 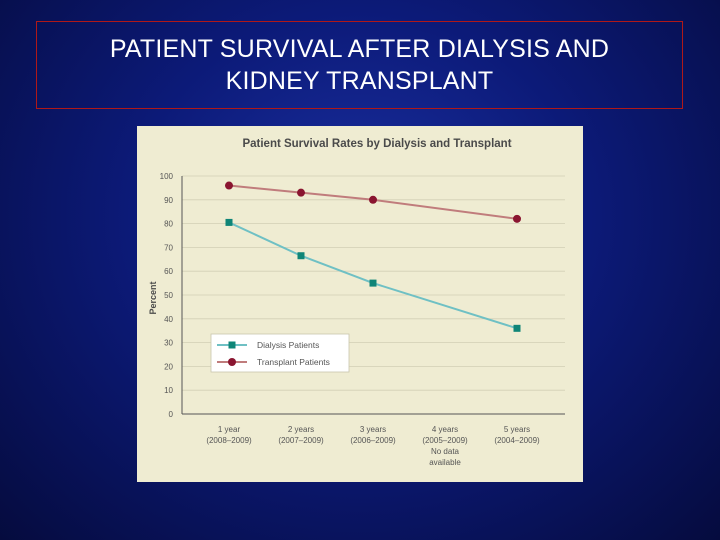 I want to click on y-tick-label-0: 0, so click(x=171, y=414).